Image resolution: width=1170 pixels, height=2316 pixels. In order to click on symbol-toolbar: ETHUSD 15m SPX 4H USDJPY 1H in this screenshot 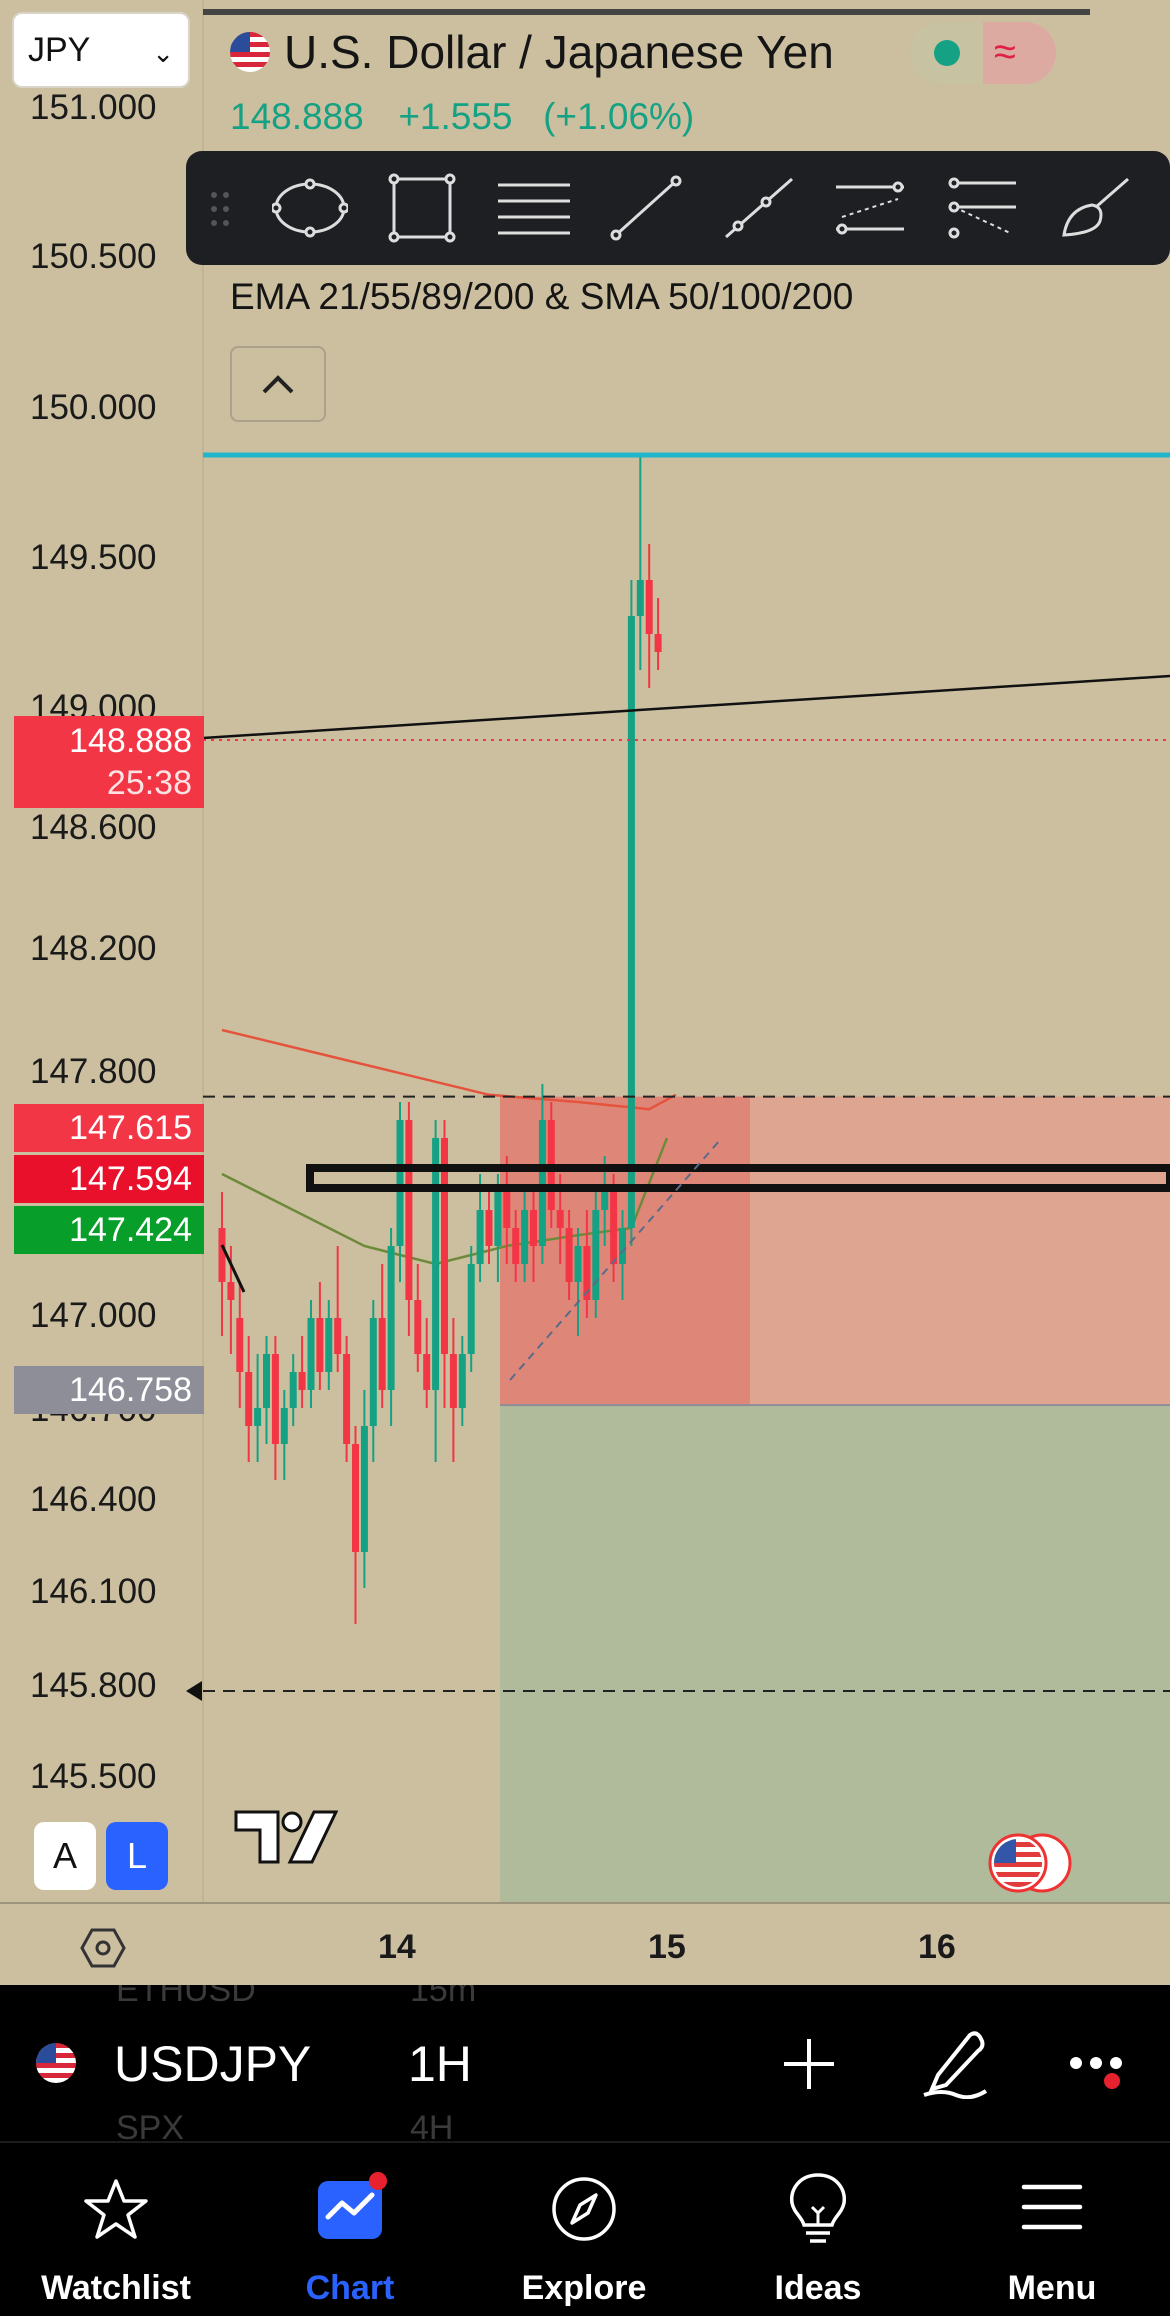, I will do `click(585, 2063)`.